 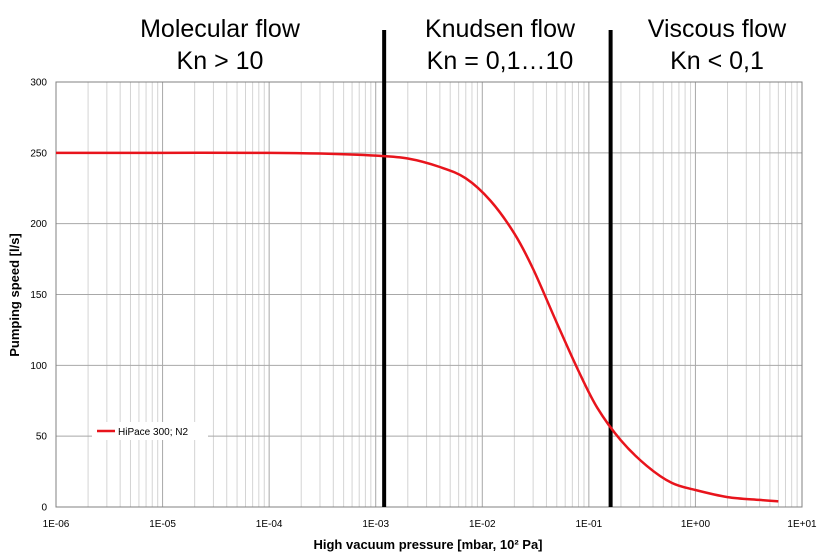 What do you see at coordinates (717, 61) in the screenshot?
I see `region-viscous-line2: Kn < 0,1` at bounding box center [717, 61].